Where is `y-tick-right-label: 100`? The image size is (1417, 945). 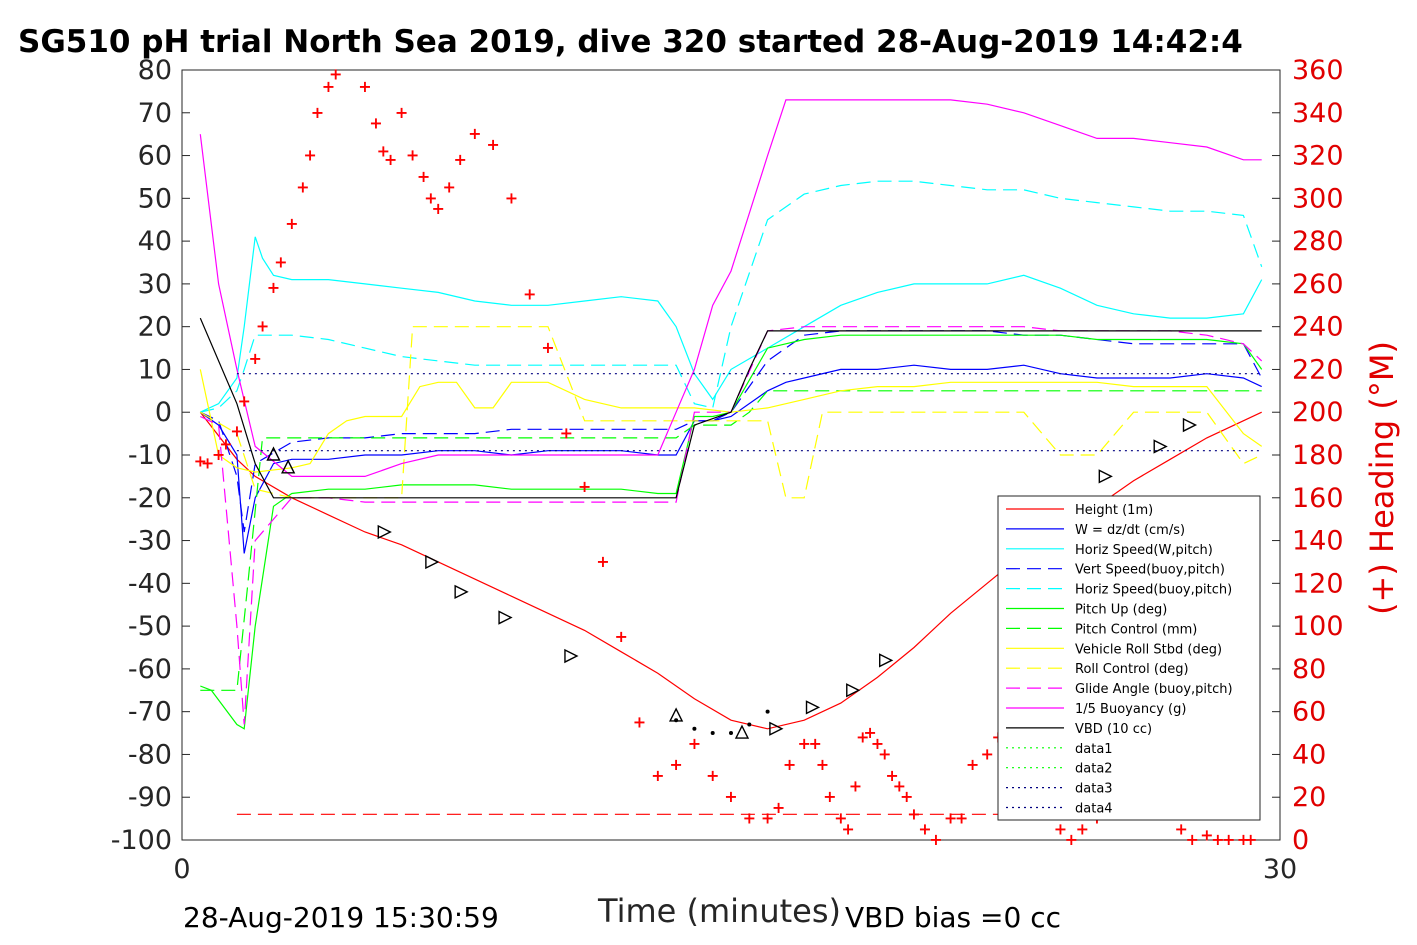 y-tick-right-label: 100 is located at coordinates (1318, 626).